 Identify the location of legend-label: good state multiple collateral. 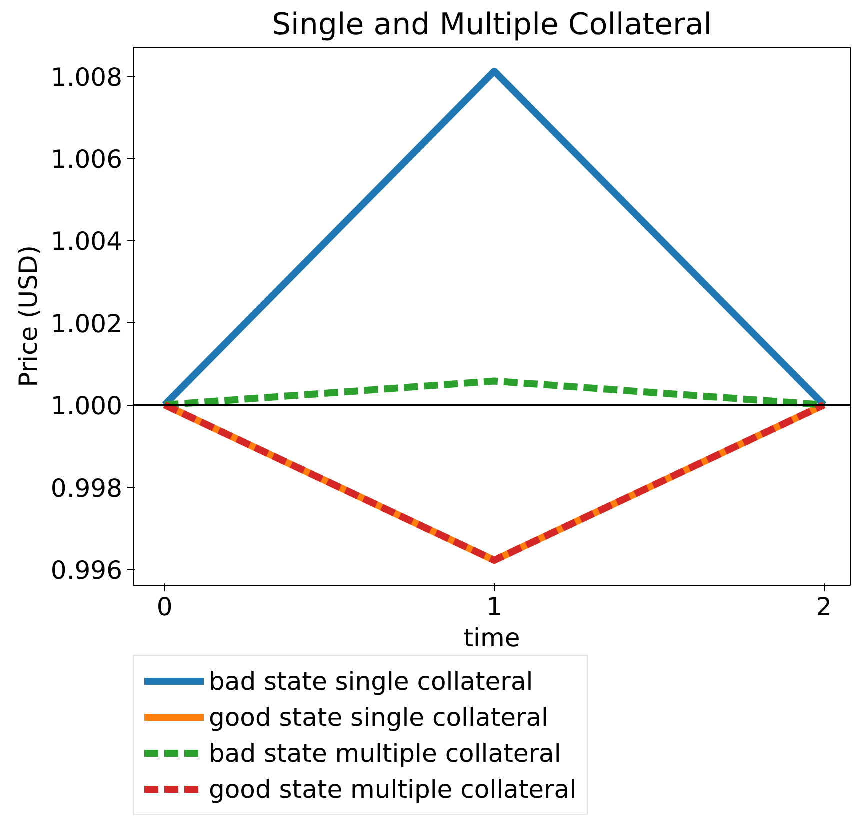
(393, 789).